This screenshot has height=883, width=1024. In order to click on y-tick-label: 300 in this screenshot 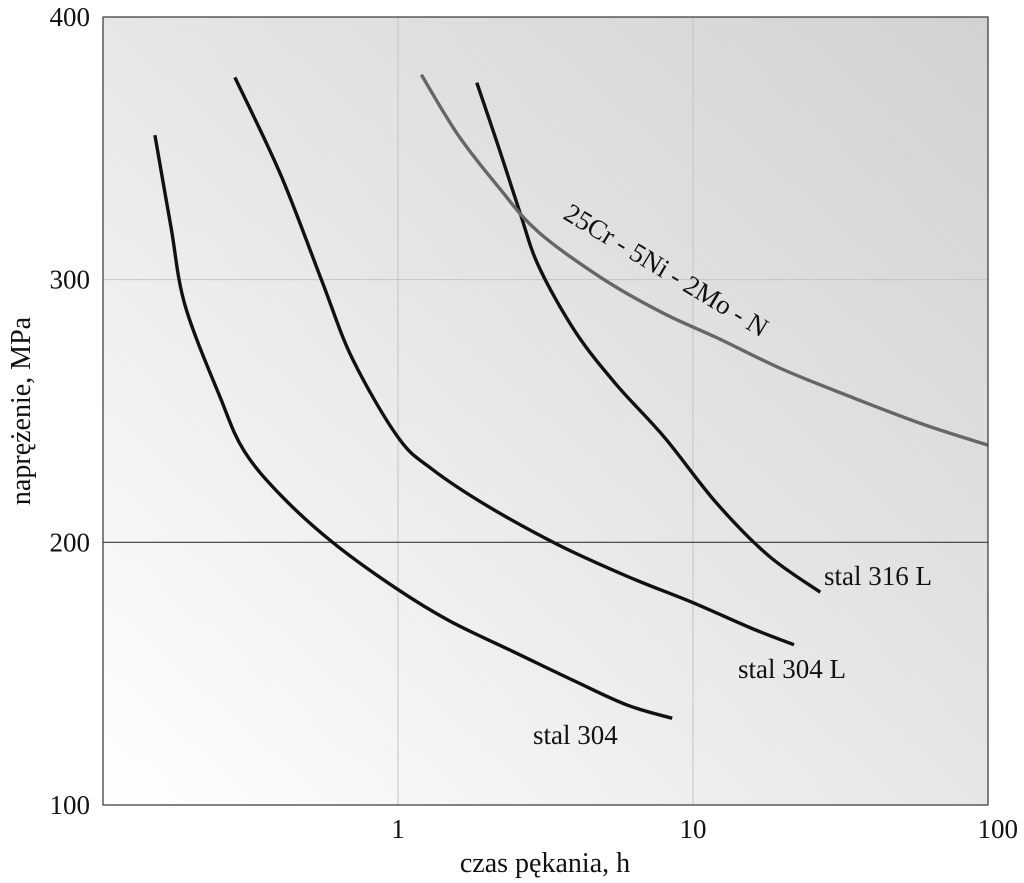, I will do `click(70, 280)`.